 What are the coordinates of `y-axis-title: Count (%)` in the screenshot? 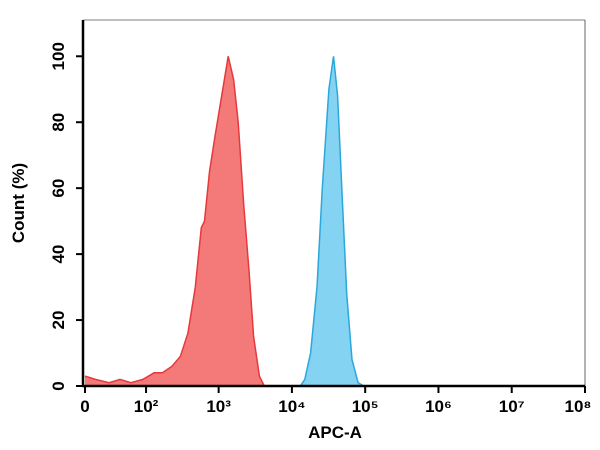 It's located at (18, 203).